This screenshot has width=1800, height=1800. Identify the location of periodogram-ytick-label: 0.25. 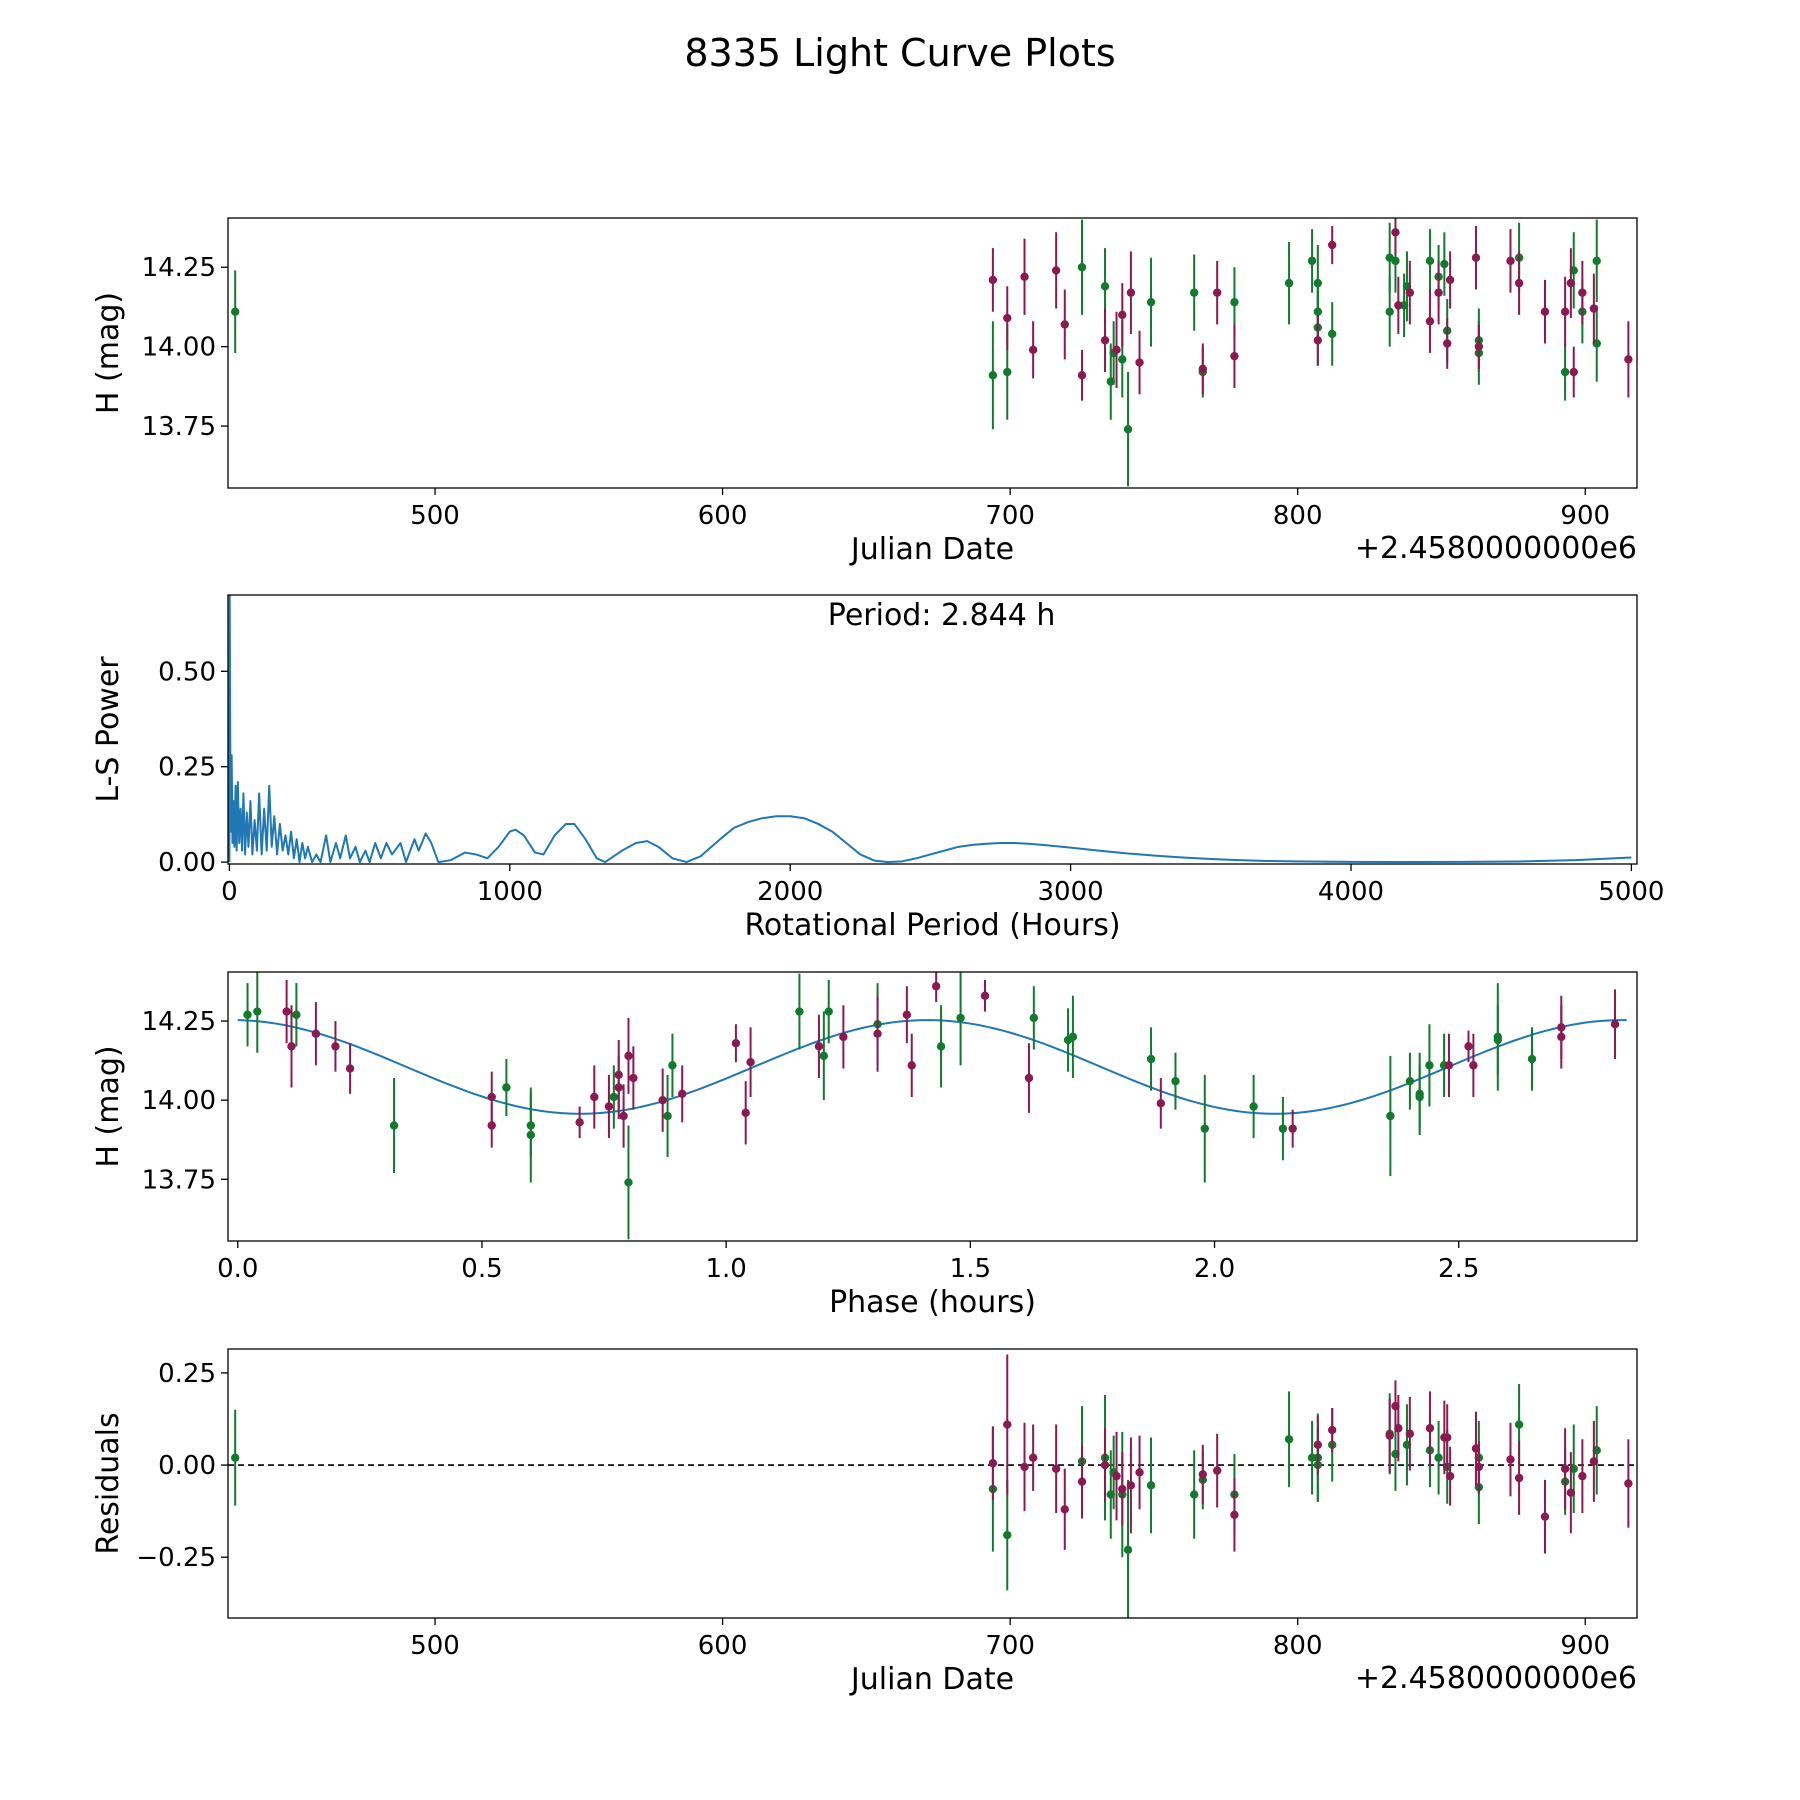
(187, 768).